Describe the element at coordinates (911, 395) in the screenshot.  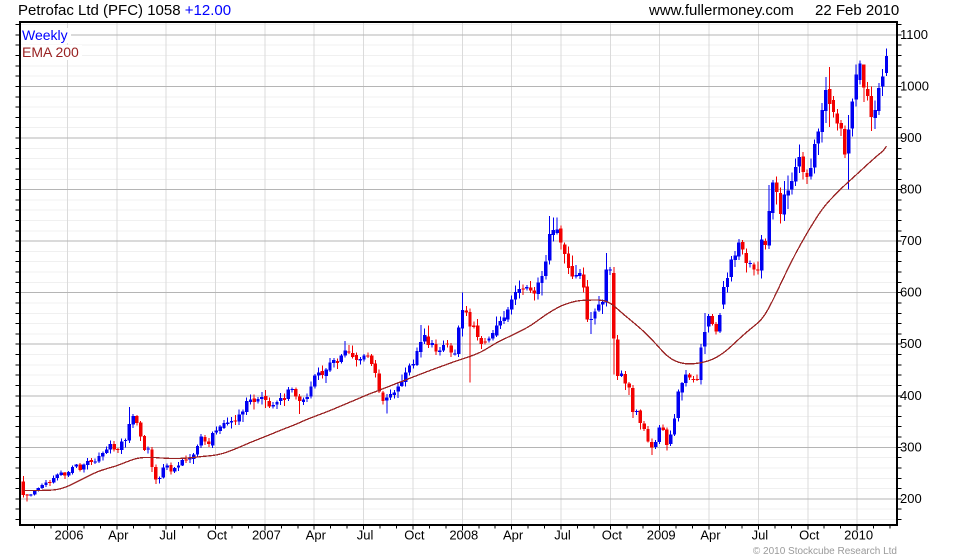
I see `svg-text: 400` at that location.